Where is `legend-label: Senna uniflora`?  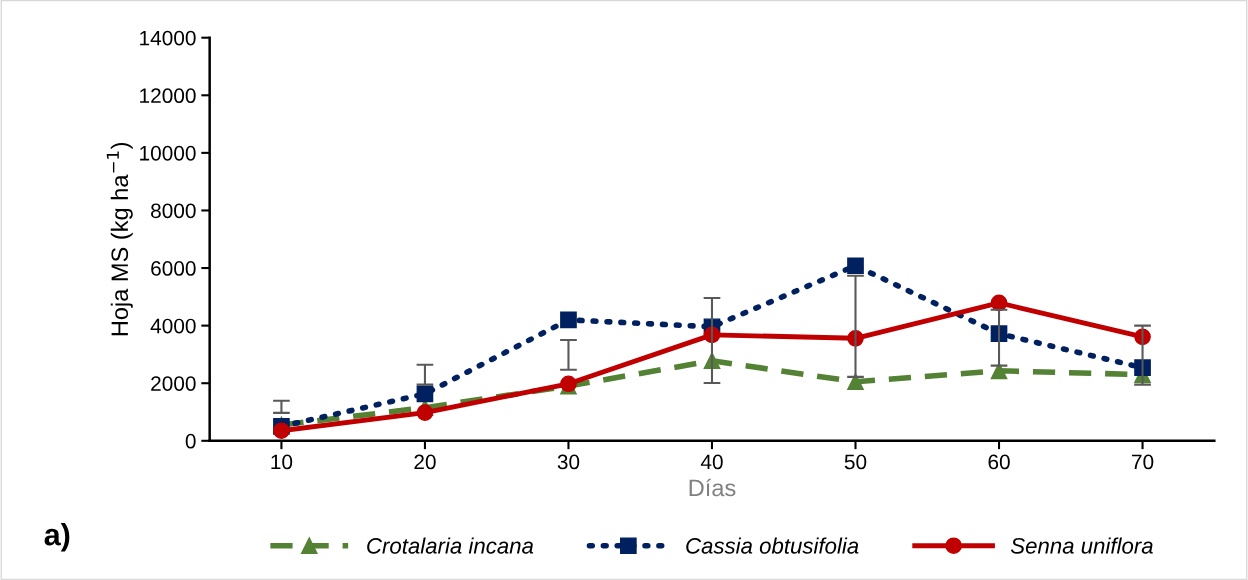 legend-label: Senna uniflora is located at coordinates (1081, 545).